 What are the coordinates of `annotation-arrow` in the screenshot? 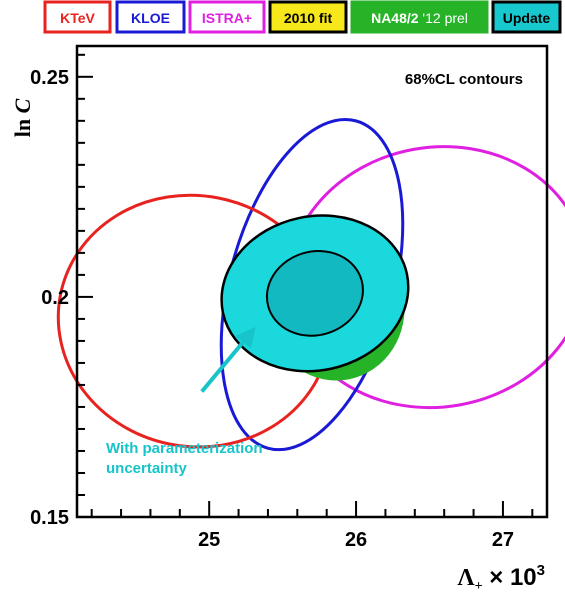 It's located at (228, 359).